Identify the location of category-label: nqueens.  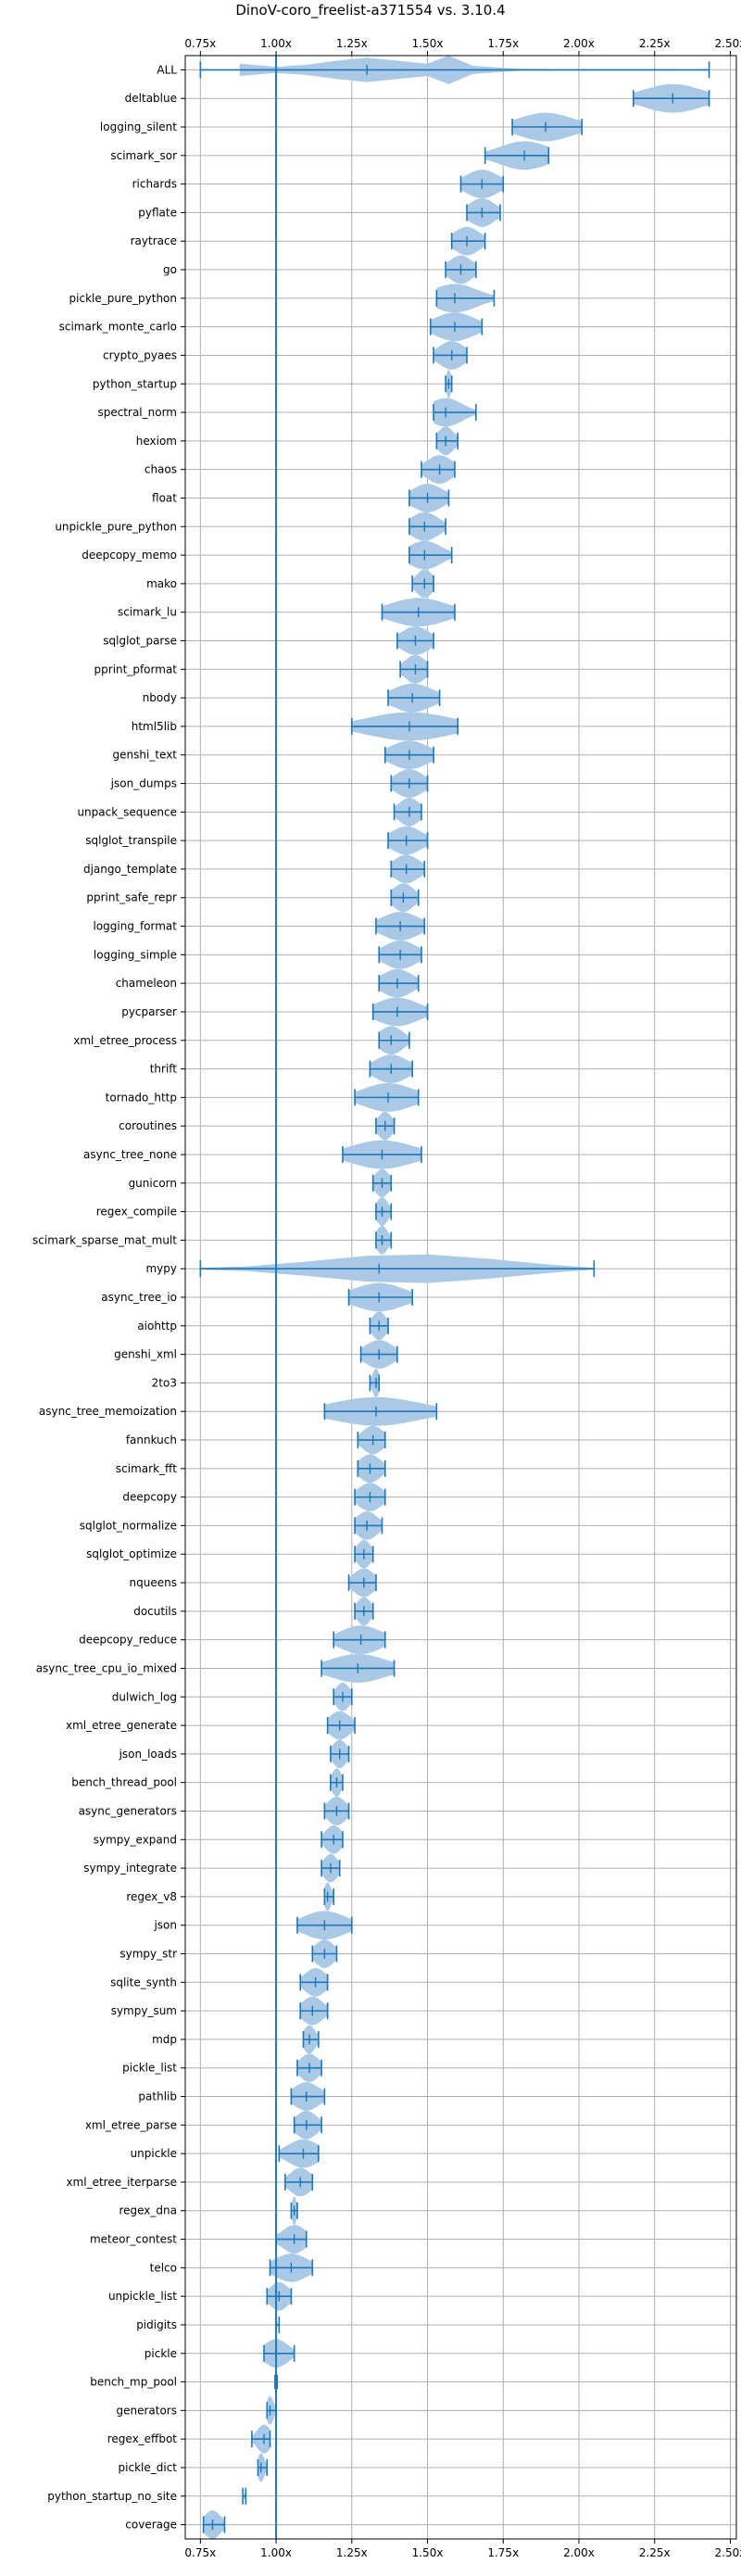
(153, 1582).